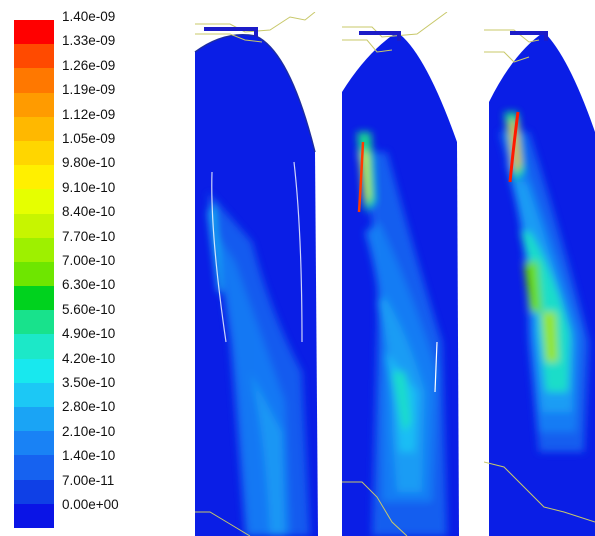 This screenshot has width=595, height=536. Describe the element at coordinates (89, 456) in the screenshot. I see `colorbar-tick-label: 1.40e-10` at that location.